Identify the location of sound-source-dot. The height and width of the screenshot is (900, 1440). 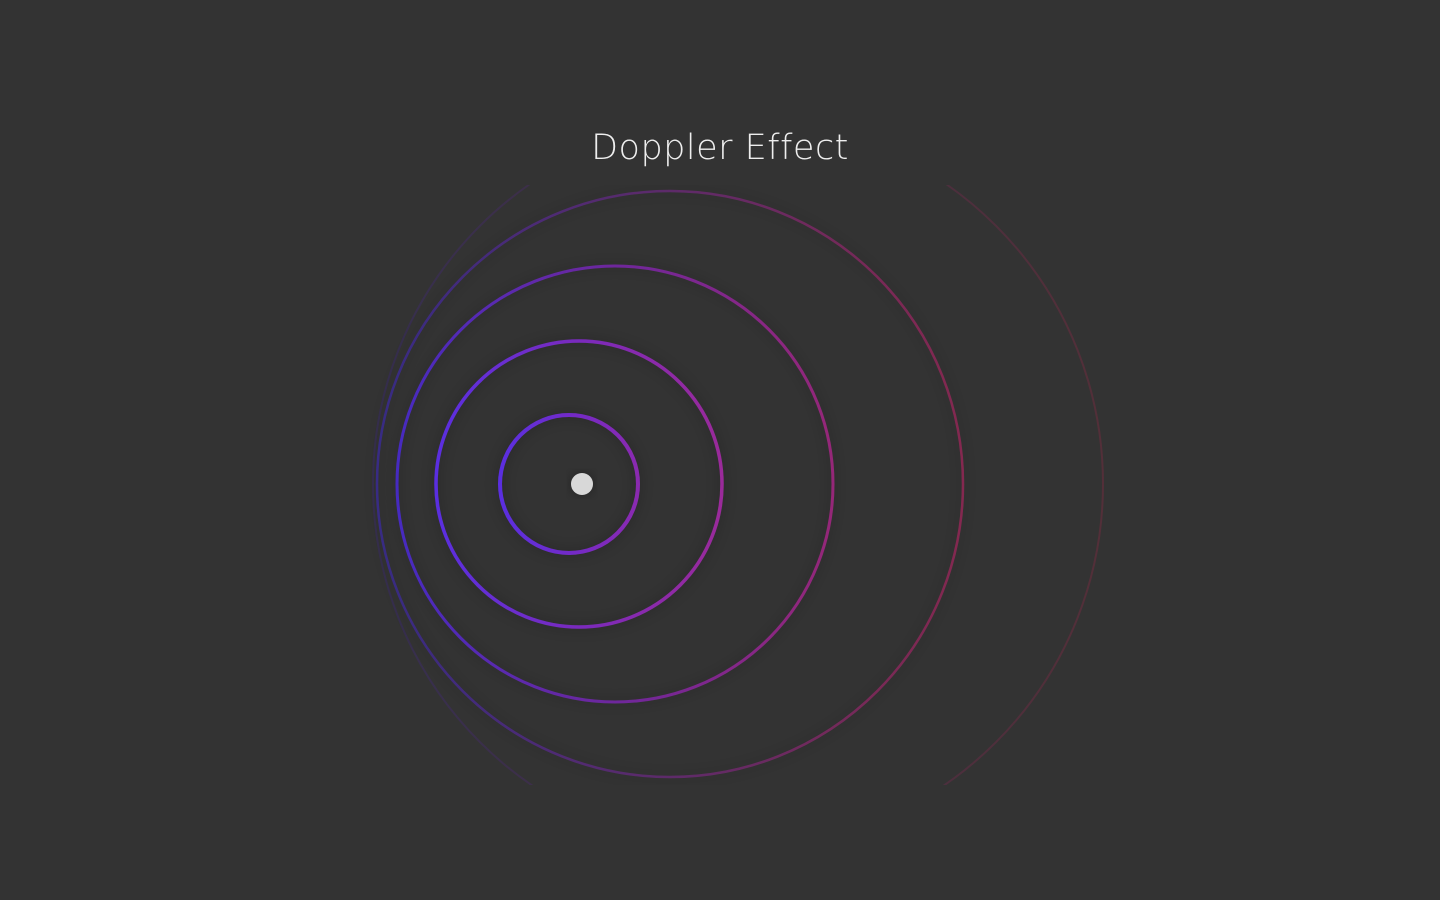
(582, 484).